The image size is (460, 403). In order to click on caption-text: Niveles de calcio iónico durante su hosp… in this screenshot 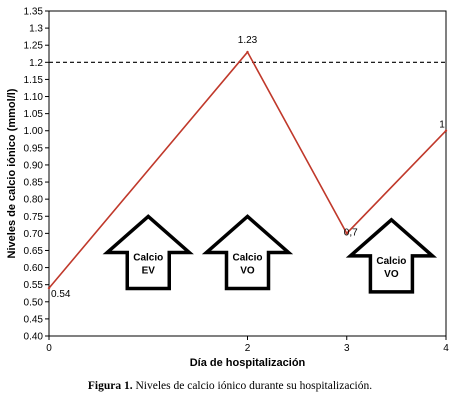, I will do `click(252, 386)`.